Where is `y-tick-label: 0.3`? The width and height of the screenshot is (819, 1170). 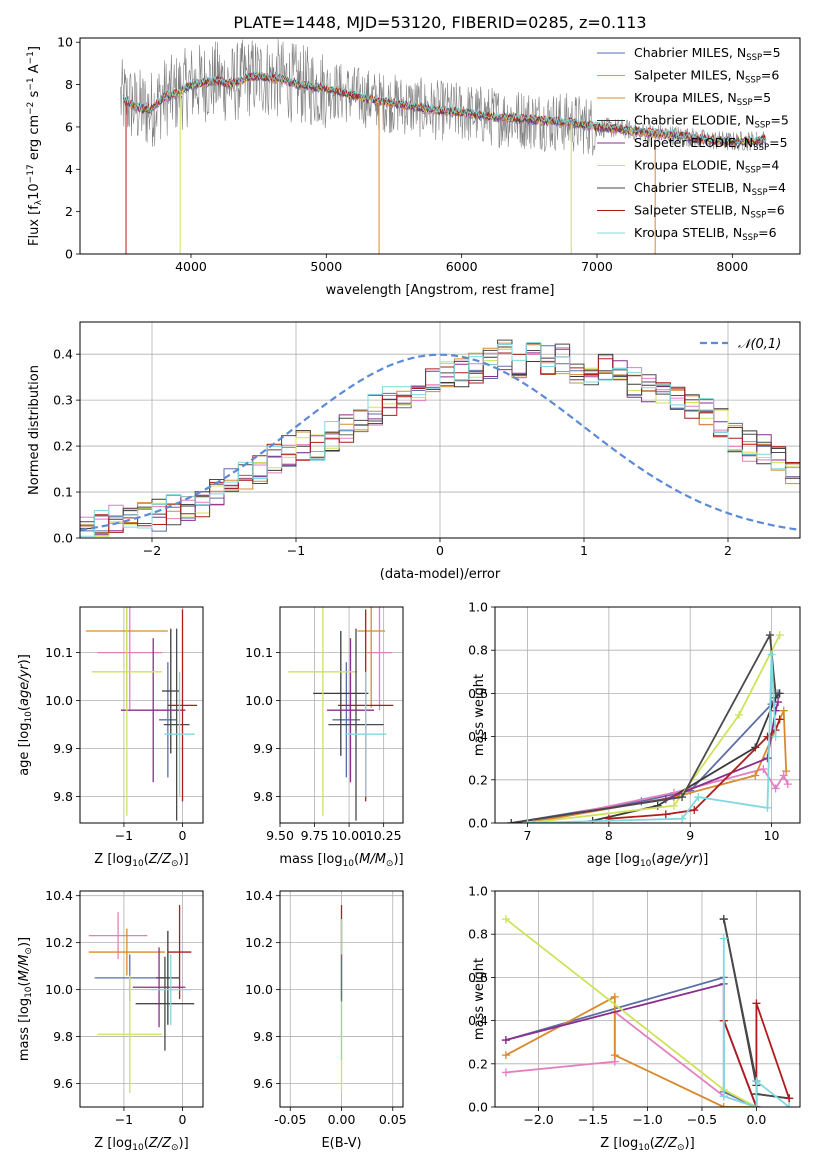
y-tick-label: 0.3 is located at coordinates (63, 400).